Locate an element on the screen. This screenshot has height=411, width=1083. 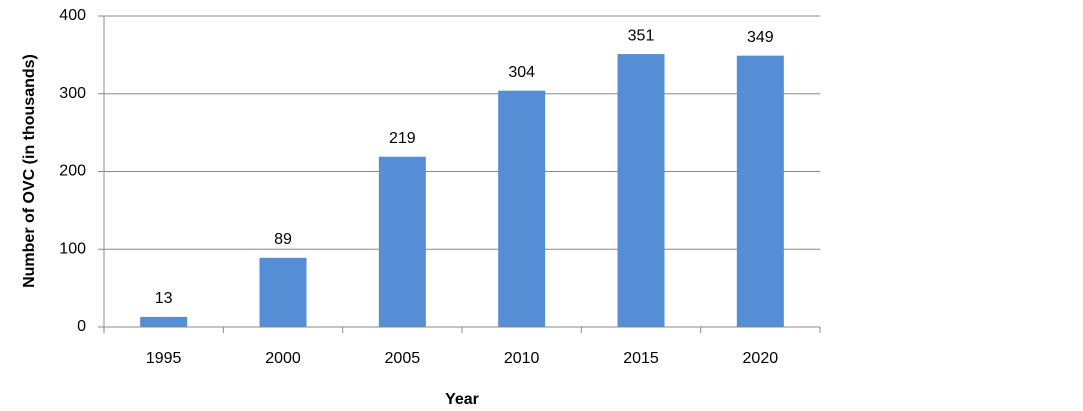
y-tick-label: 300 is located at coordinates (72, 93).